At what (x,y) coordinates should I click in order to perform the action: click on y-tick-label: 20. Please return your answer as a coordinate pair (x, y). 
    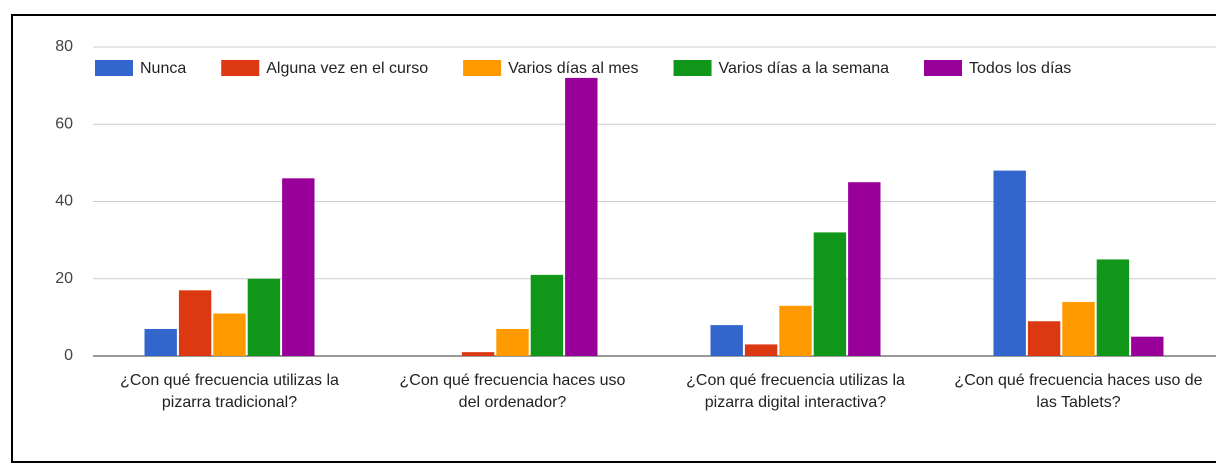
    Looking at the image, I should click on (64, 278).